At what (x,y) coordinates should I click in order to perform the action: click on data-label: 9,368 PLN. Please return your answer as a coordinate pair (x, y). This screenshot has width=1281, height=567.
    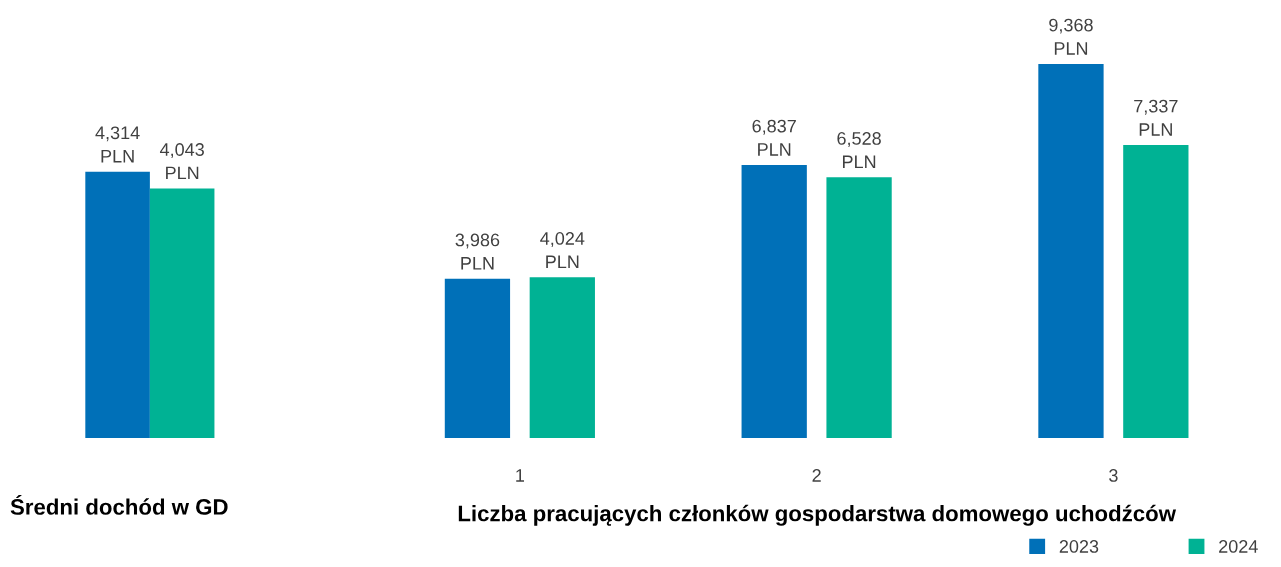
    Looking at the image, I should click on (1071, 36).